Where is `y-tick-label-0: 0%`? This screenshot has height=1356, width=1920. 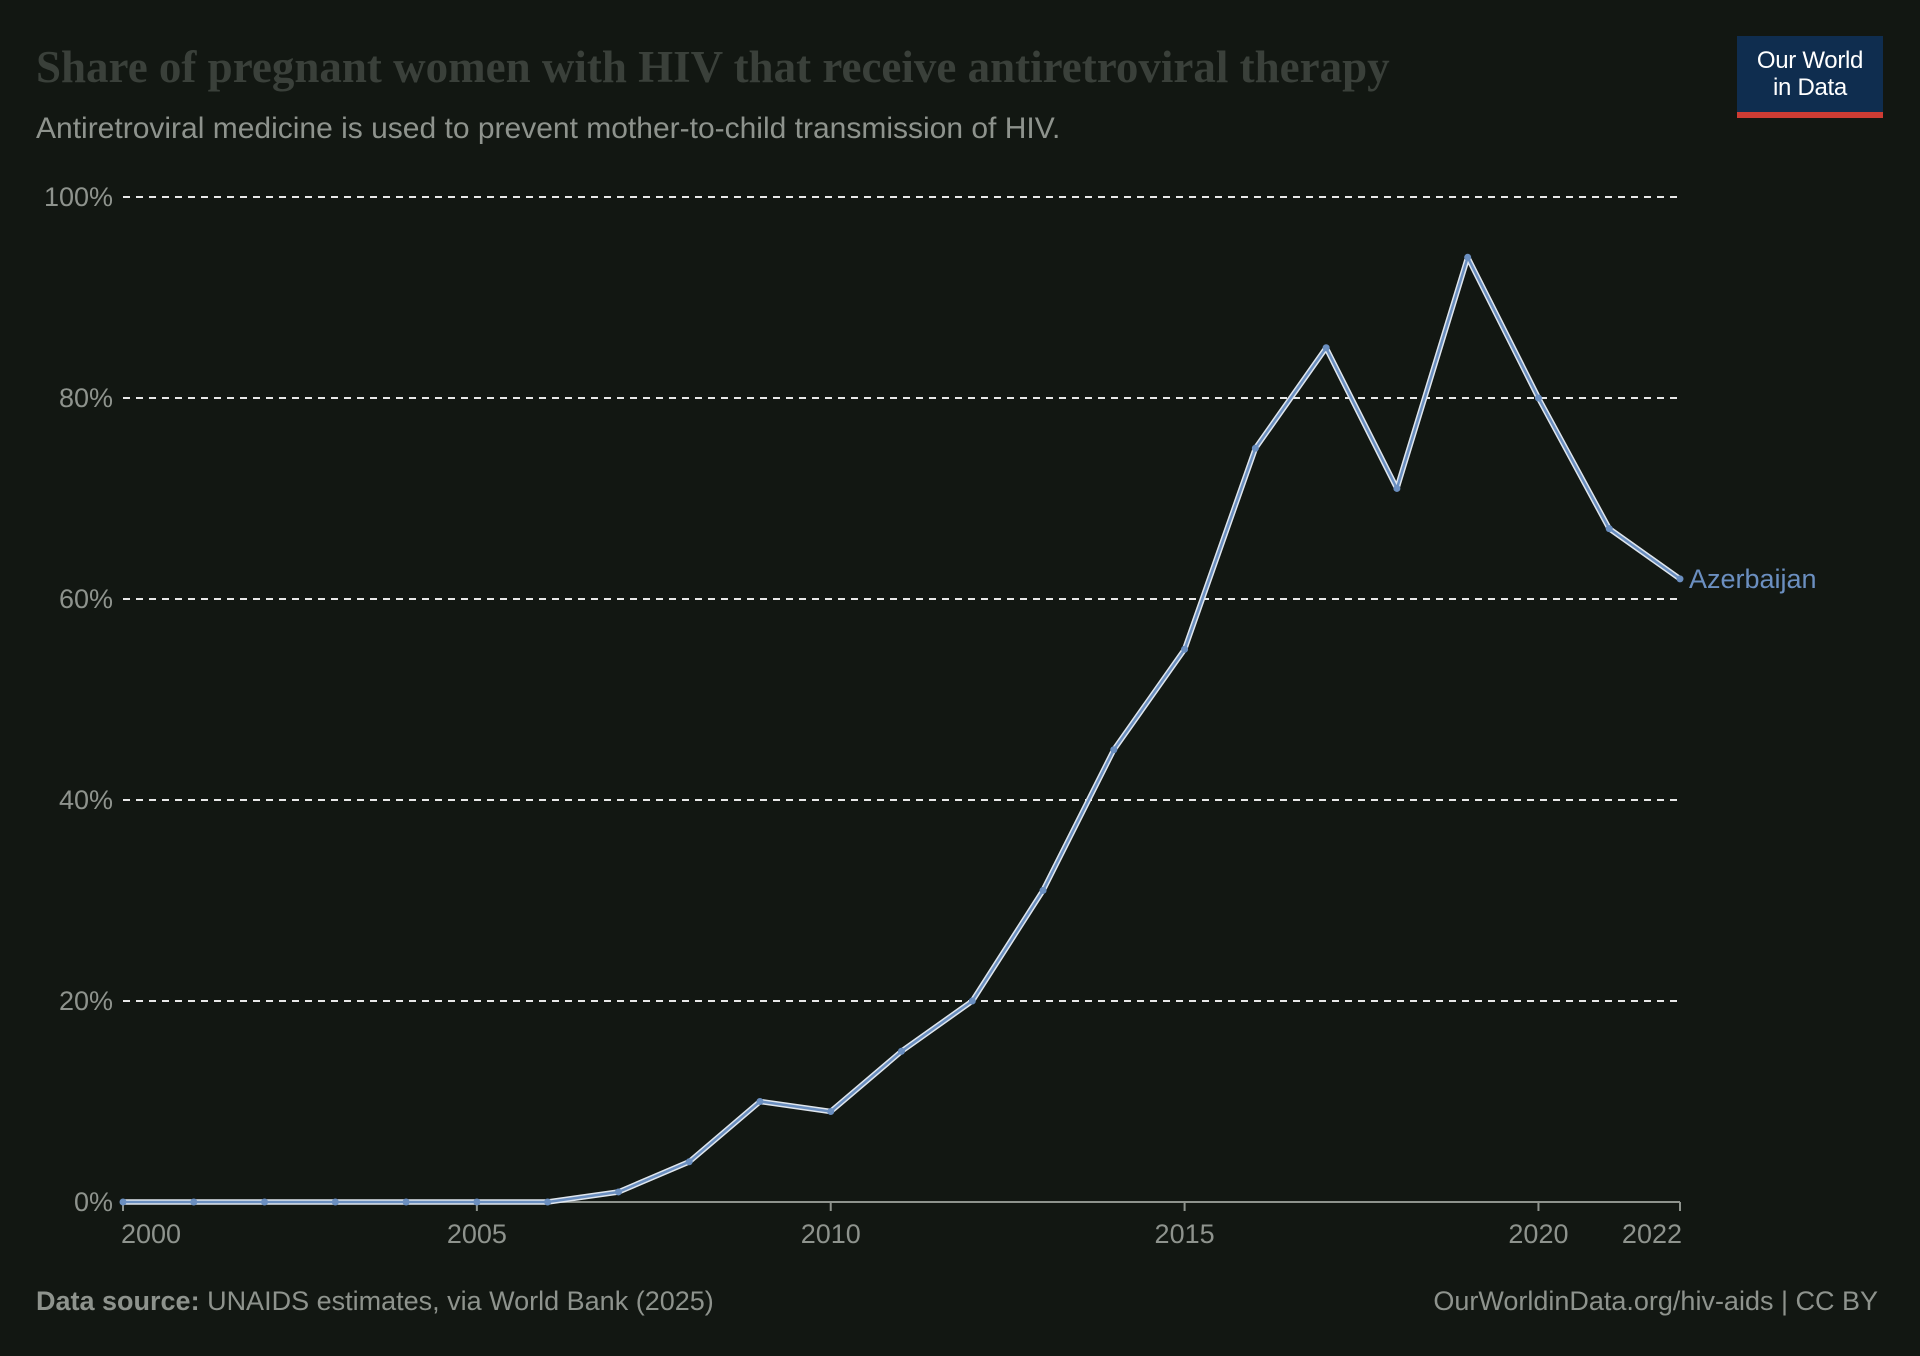 y-tick-label-0: 0% is located at coordinates (93, 1202).